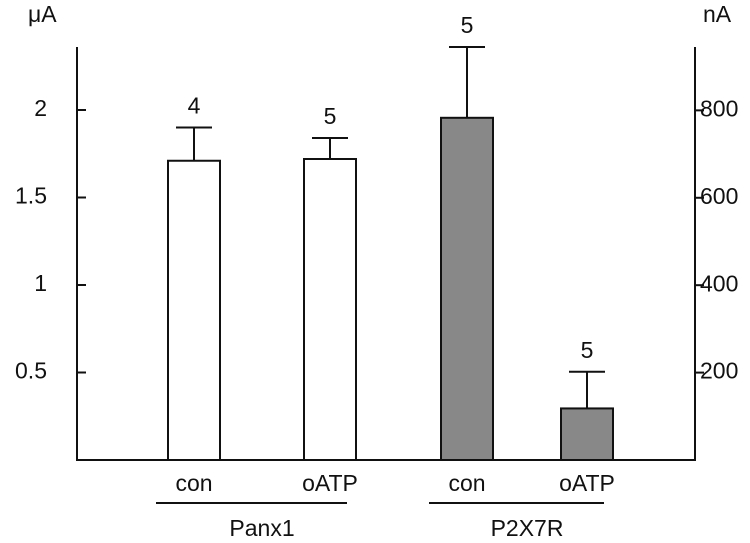 The width and height of the screenshot is (750, 543). What do you see at coordinates (194, 106) in the screenshot?
I see `n-label: 4` at bounding box center [194, 106].